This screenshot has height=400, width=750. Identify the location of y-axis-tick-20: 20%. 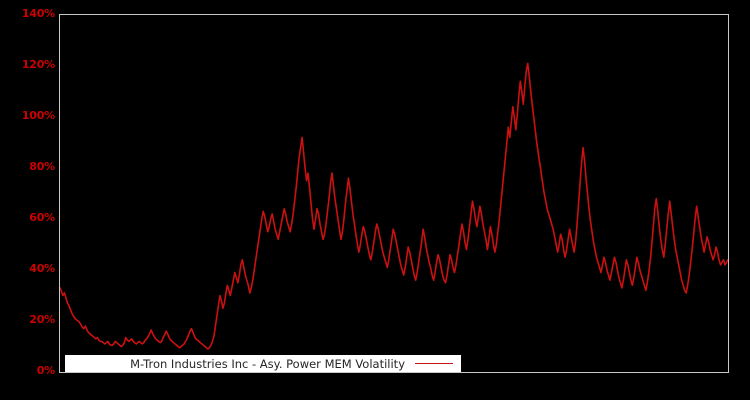
(42, 319).